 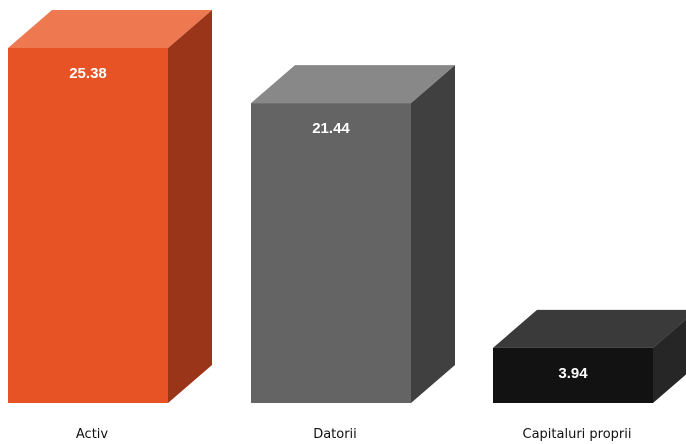 I want to click on bar-value-label: 21.44, so click(x=331, y=128).